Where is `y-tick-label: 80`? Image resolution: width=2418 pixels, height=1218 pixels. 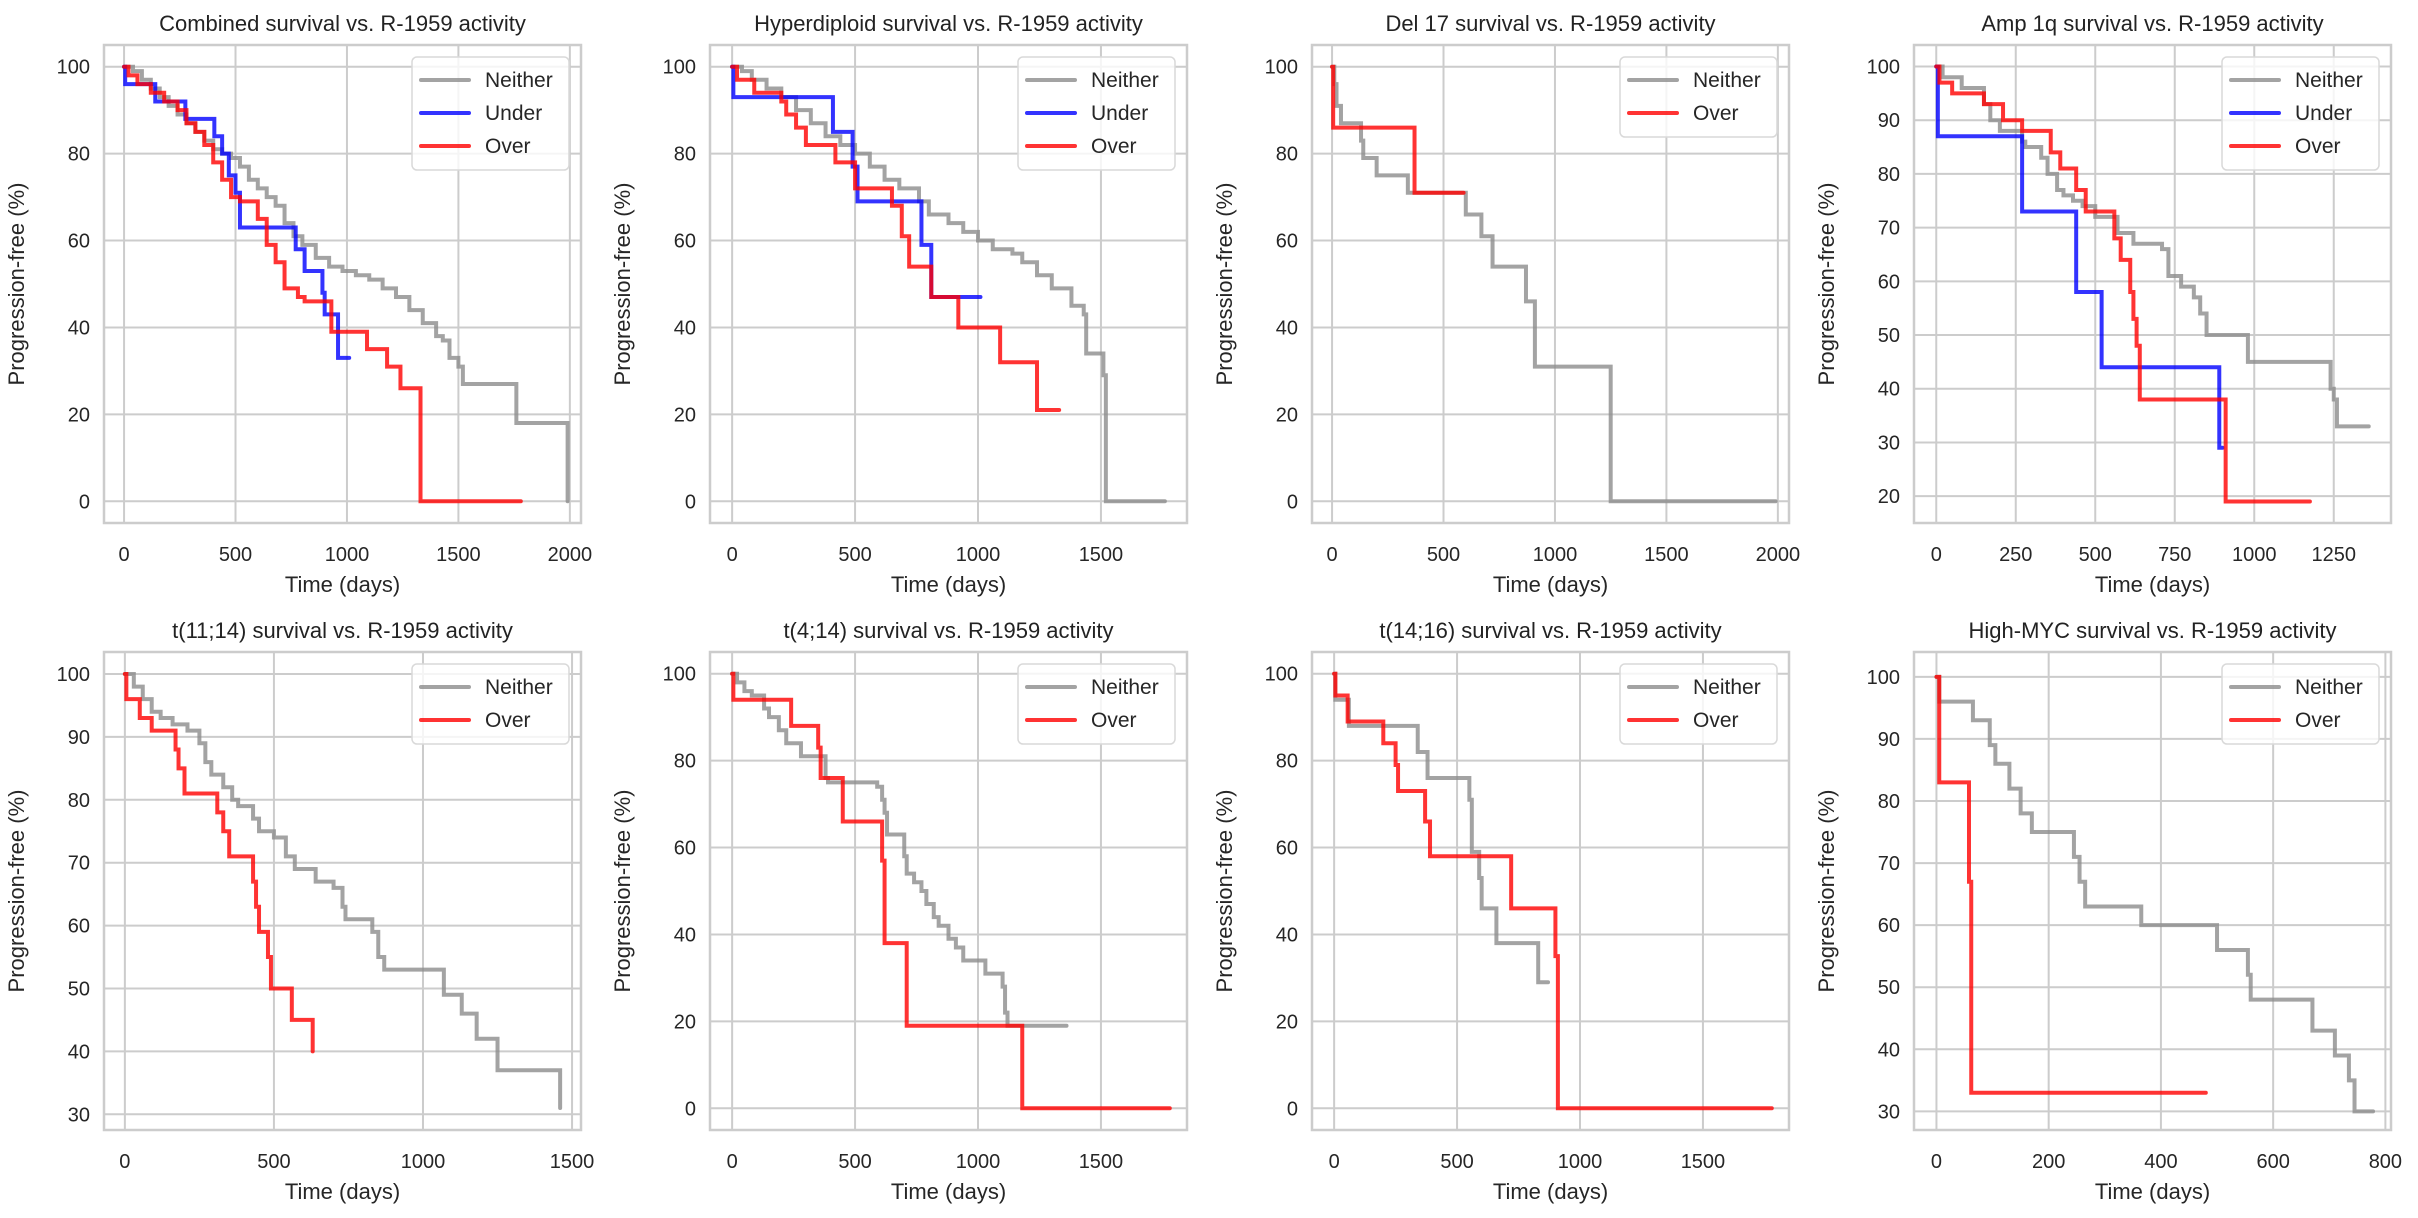 y-tick-label: 80 is located at coordinates (79, 155).